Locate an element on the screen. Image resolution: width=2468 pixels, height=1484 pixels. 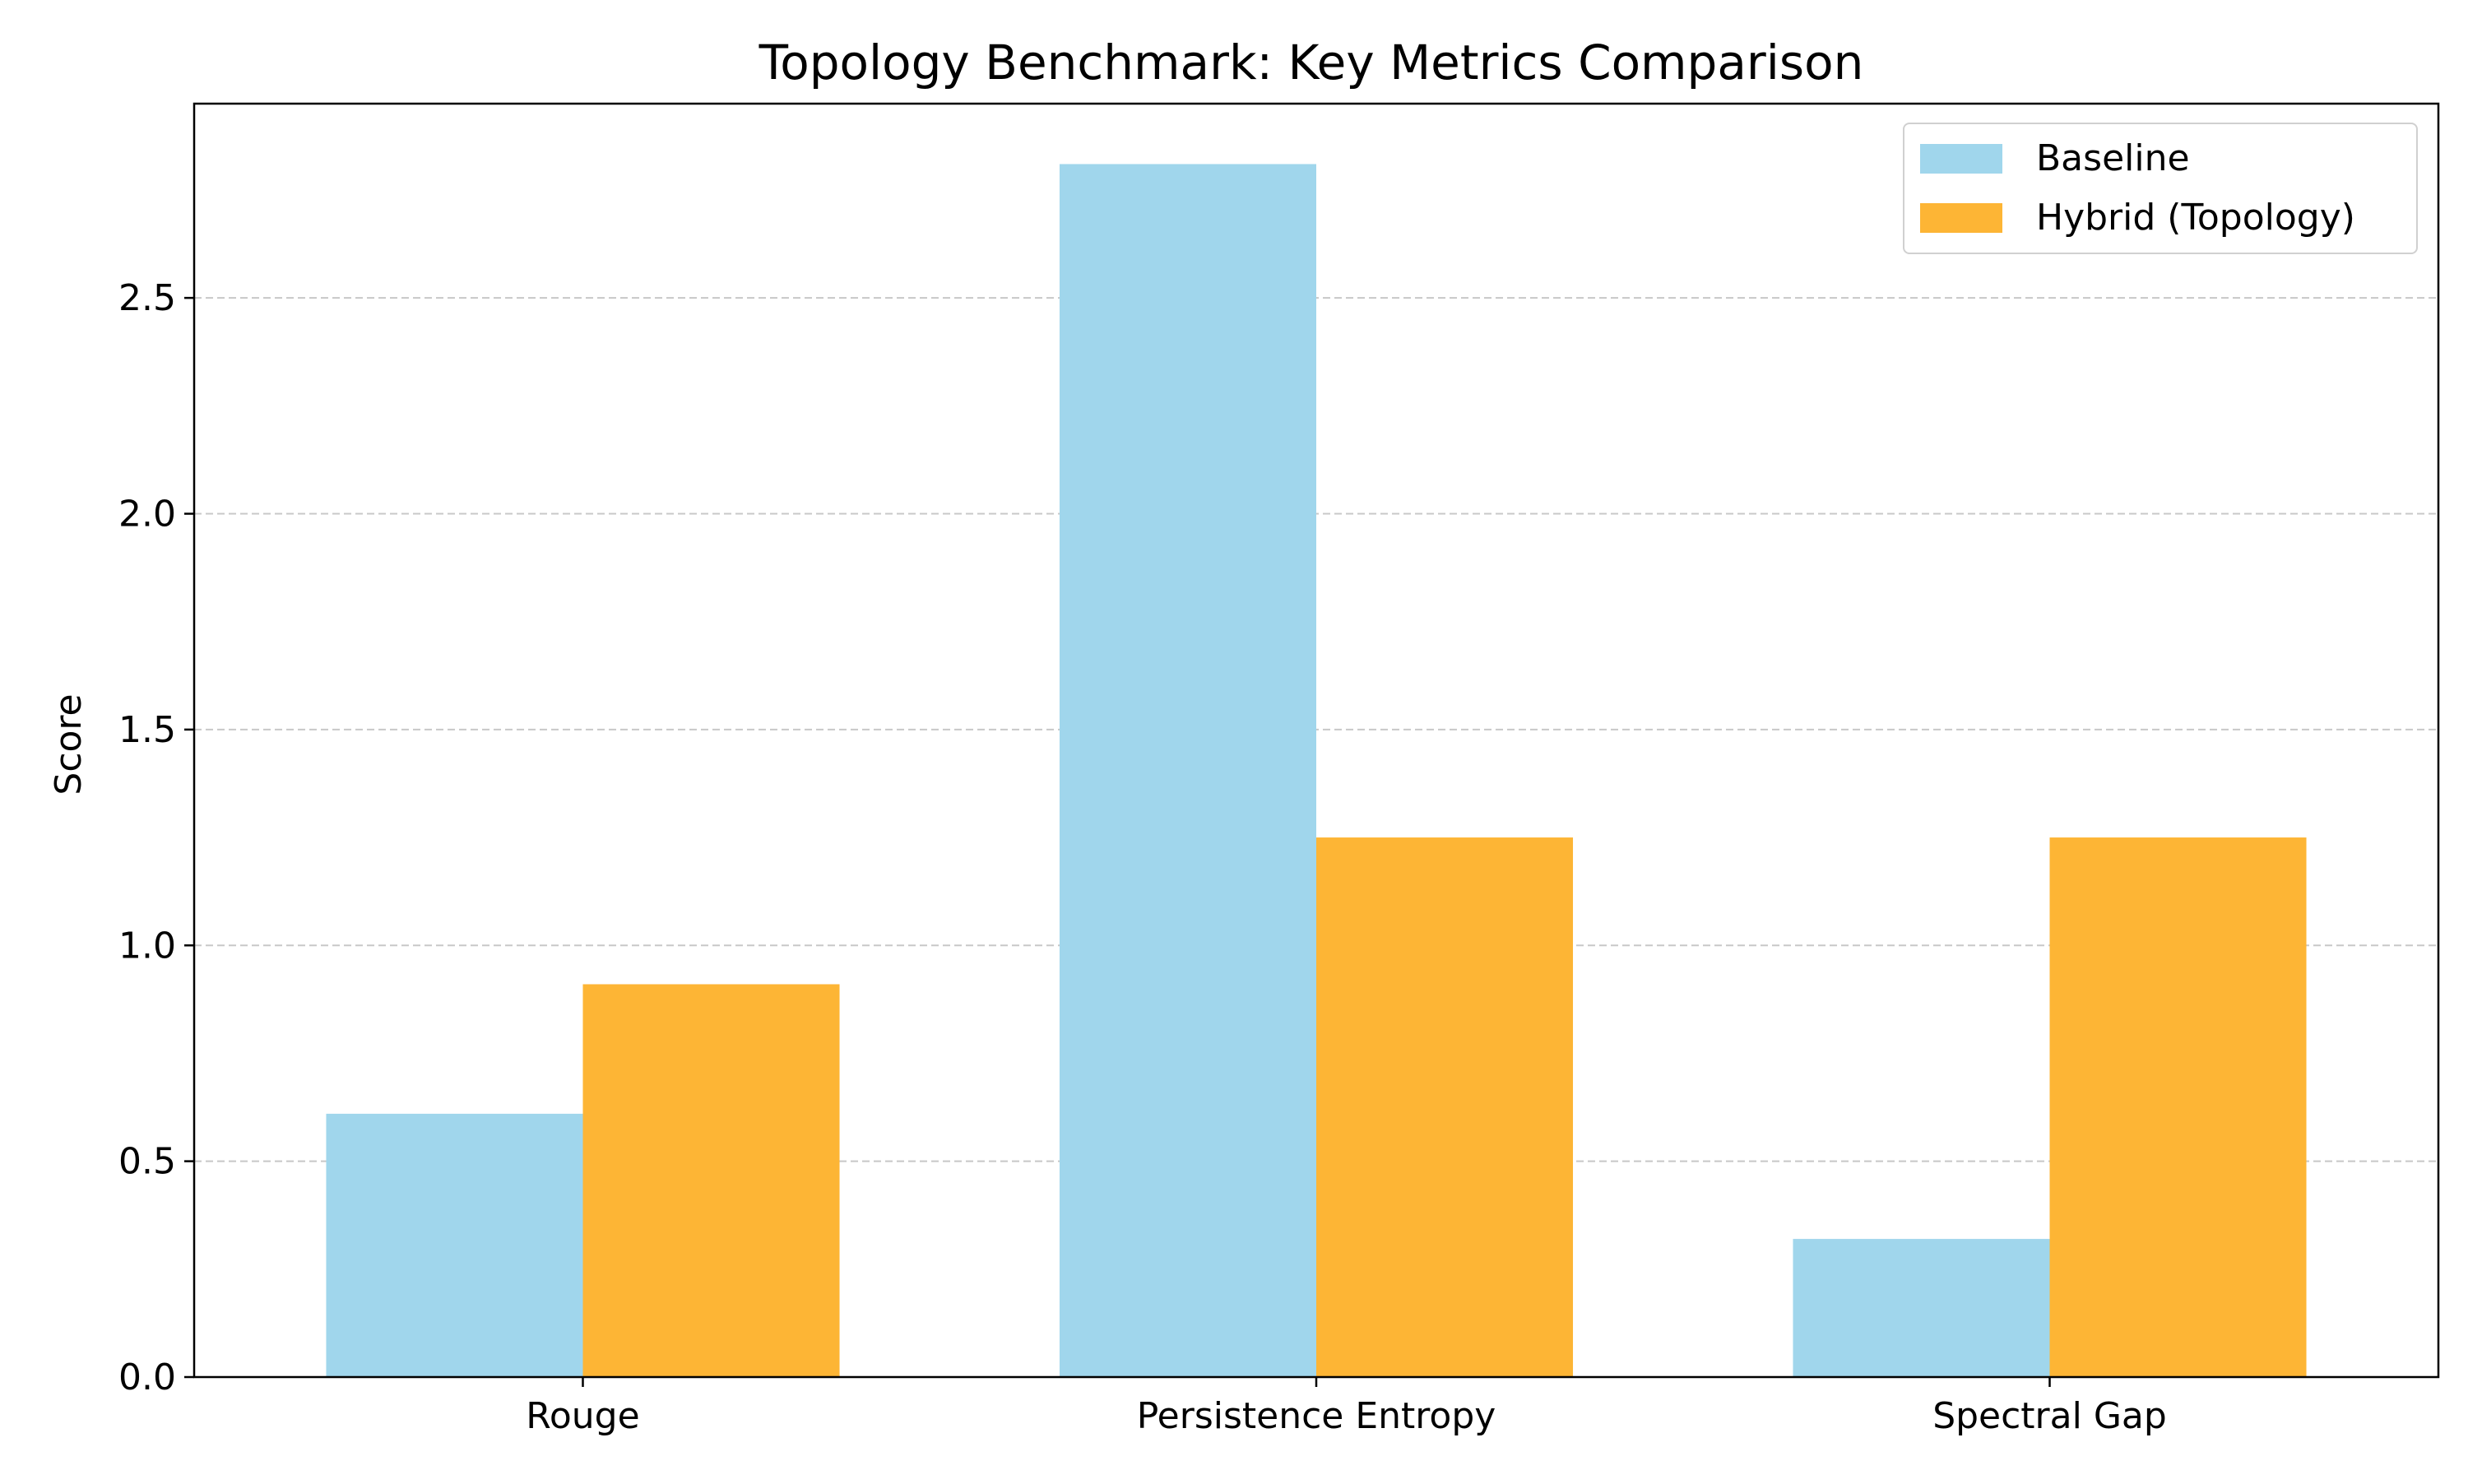
legend: Baseline Hybrid (Topology) is located at coordinates (2160, 188).